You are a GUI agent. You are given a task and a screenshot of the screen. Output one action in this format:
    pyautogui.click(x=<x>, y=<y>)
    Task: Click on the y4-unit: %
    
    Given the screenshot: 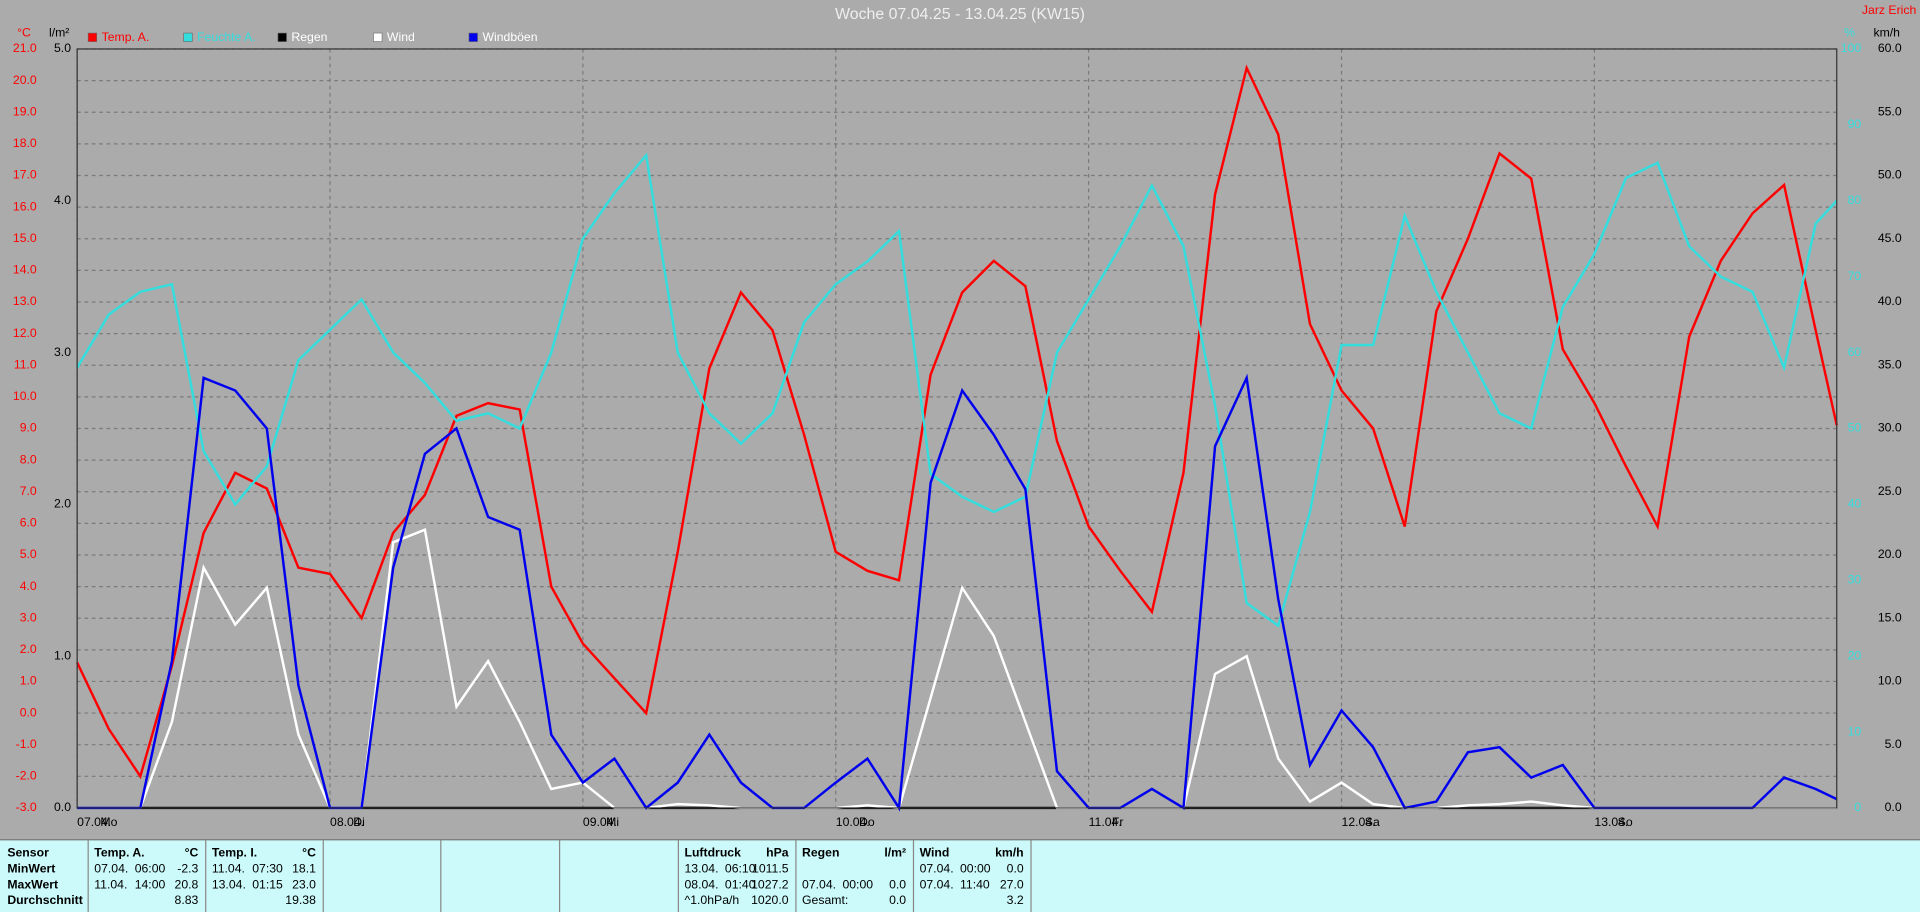 What is the action you would take?
    pyautogui.click(x=1849, y=32)
    